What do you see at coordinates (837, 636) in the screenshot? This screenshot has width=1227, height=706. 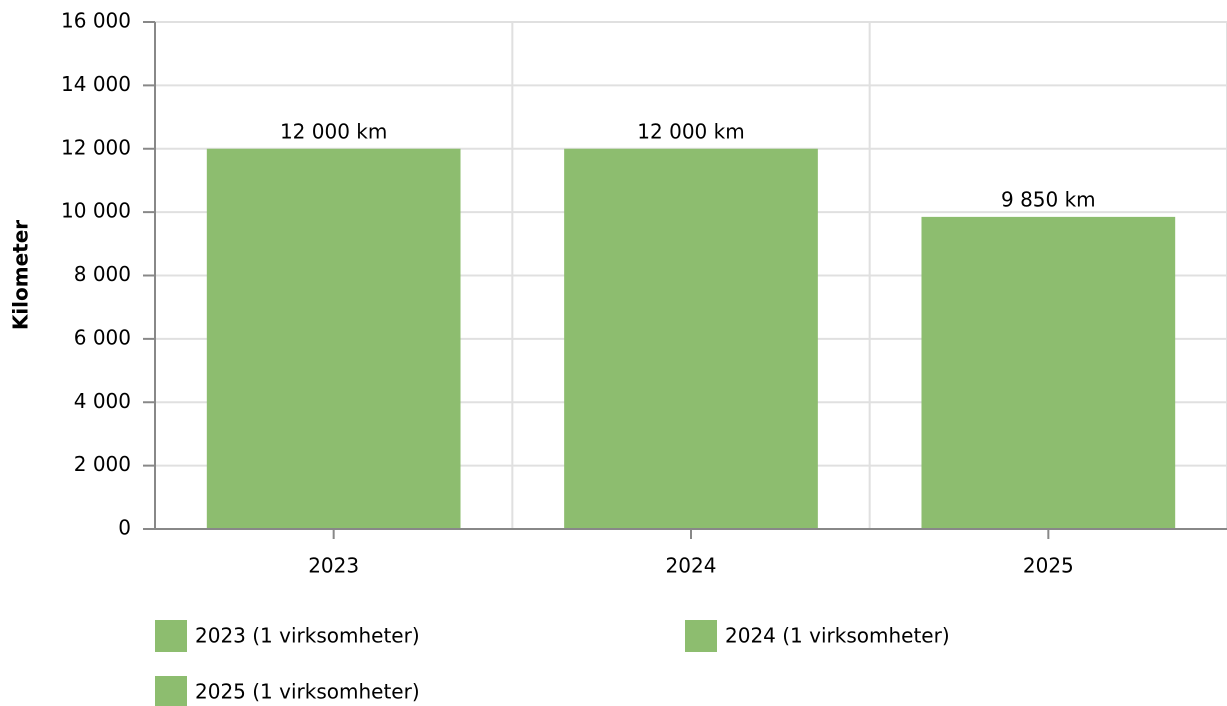 I see `legend-label: 2024 (1 virksomheter)` at bounding box center [837, 636].